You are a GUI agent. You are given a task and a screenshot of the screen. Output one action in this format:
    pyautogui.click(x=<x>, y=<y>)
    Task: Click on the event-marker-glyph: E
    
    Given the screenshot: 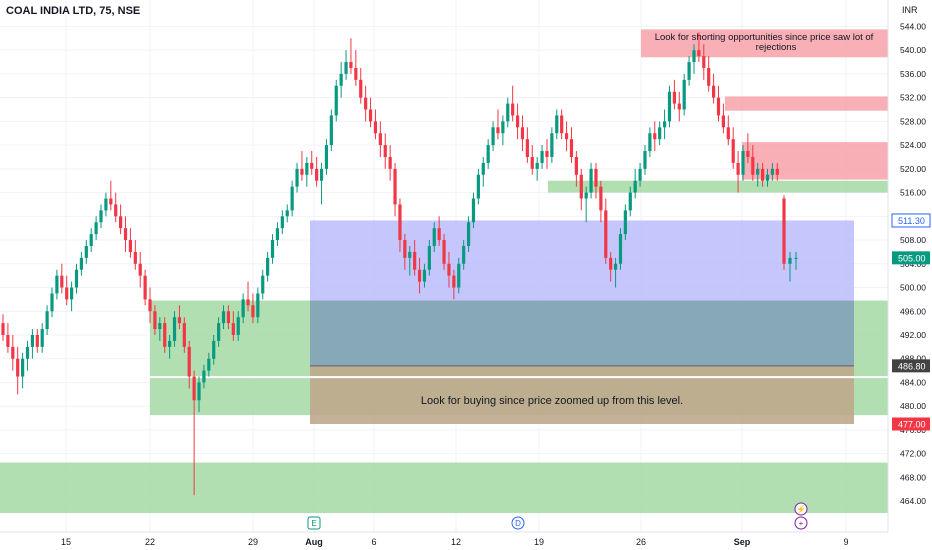 What is the action you would take?
    pyautogui.click(x=313, y=523)
    